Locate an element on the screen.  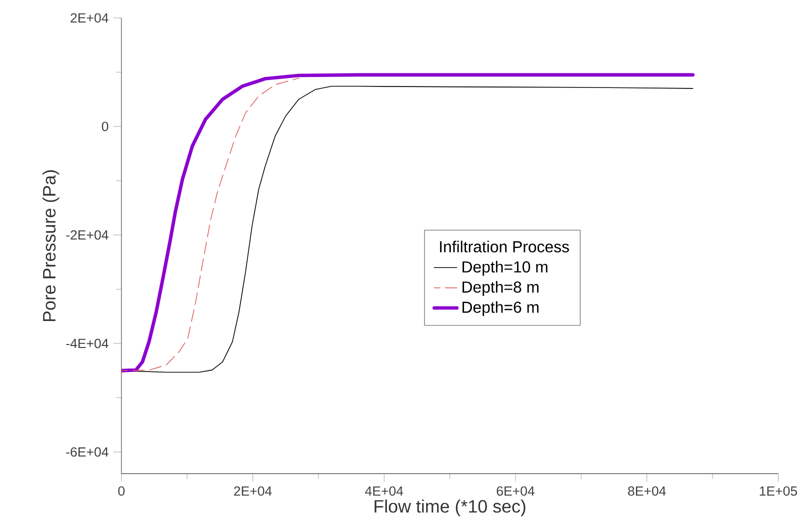
x-tick-label: 6E+04 is located at coordinates (515, 491).